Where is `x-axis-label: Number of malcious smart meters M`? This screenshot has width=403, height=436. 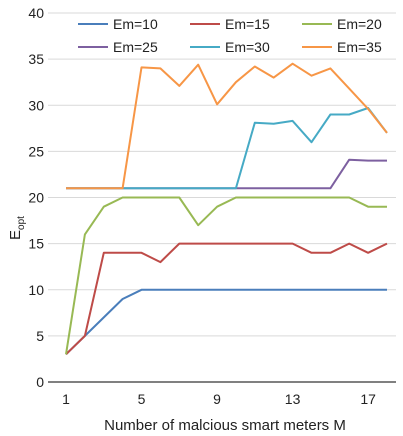
x-axis-label: Number of malcious smart meters M is located at coordinates (225, 425).